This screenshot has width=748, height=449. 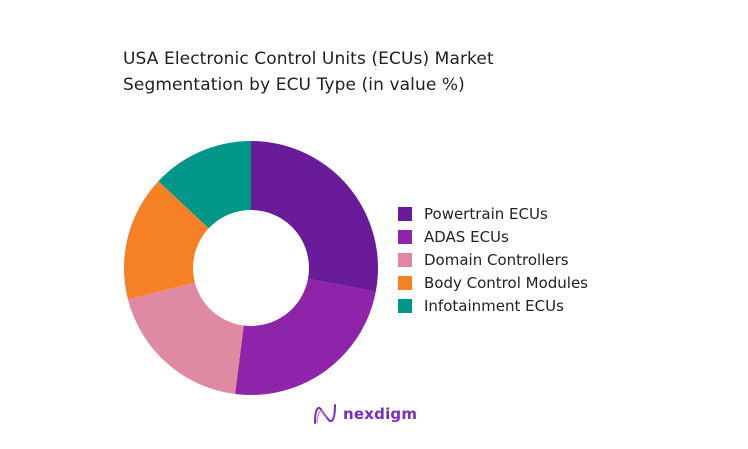 I want to click on donut-slice-adas-ecus, so click(x=305, y=336).